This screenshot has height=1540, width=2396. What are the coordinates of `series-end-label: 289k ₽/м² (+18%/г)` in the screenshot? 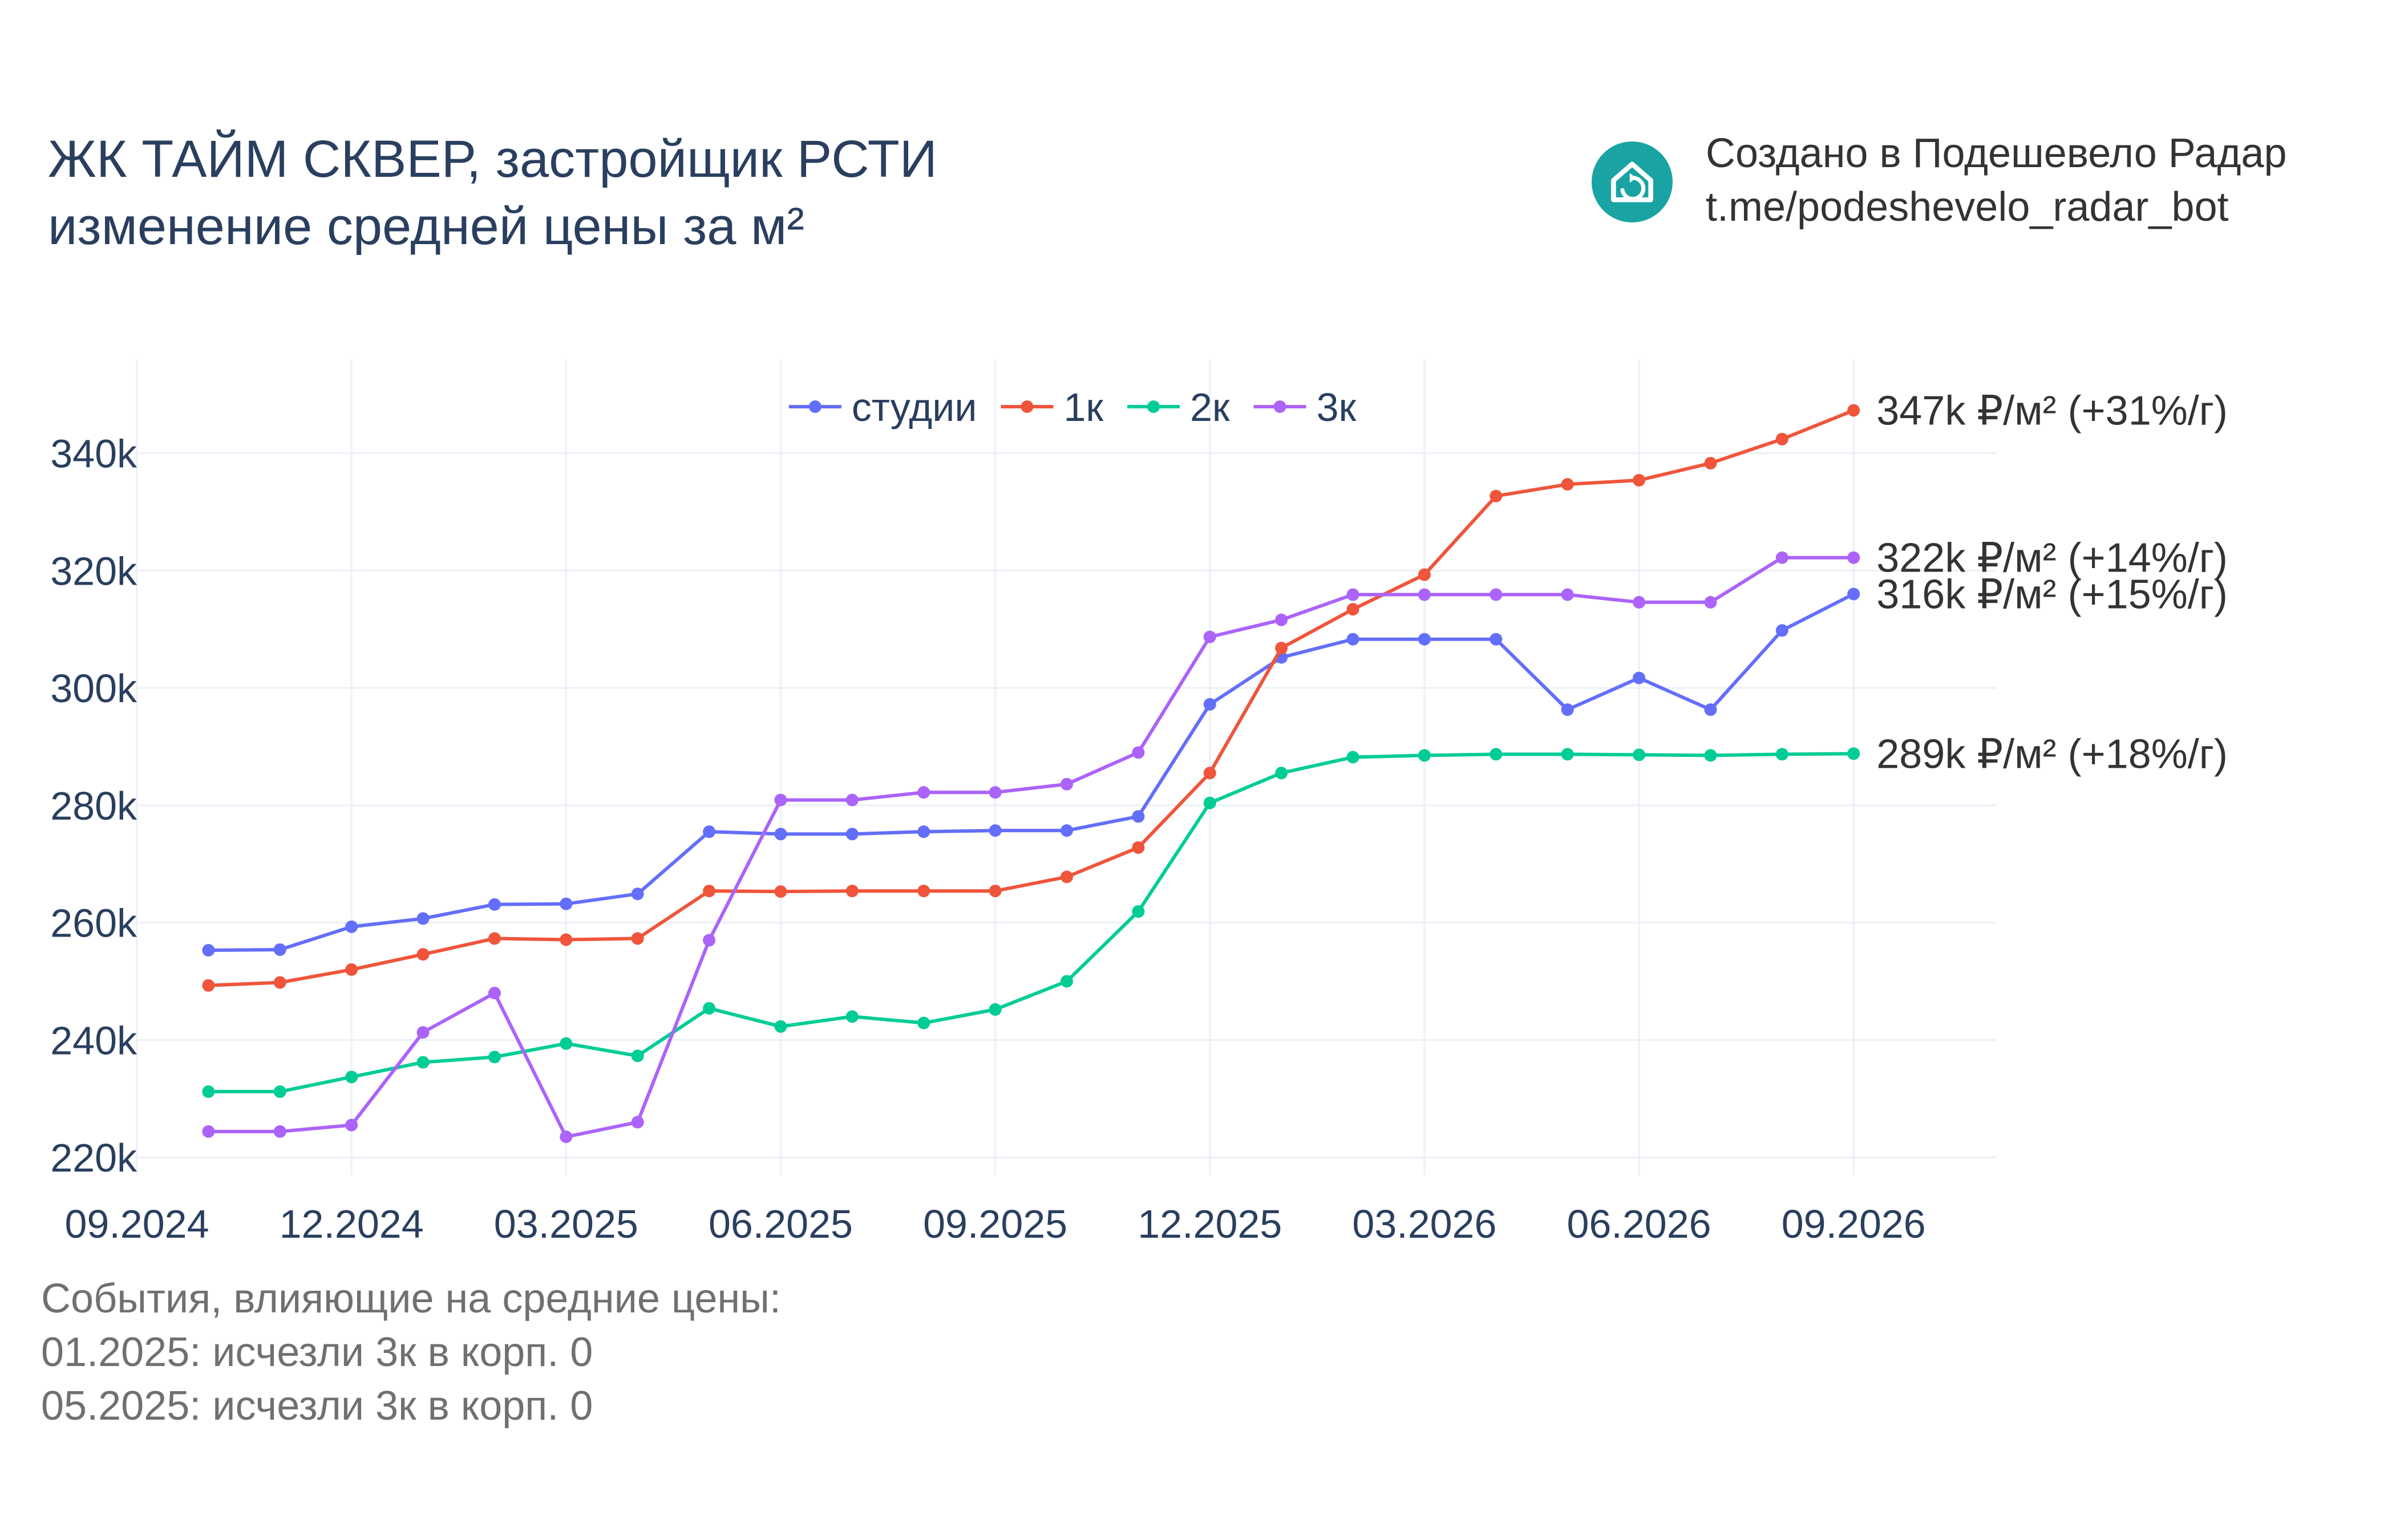 It's located at (2052, 754).